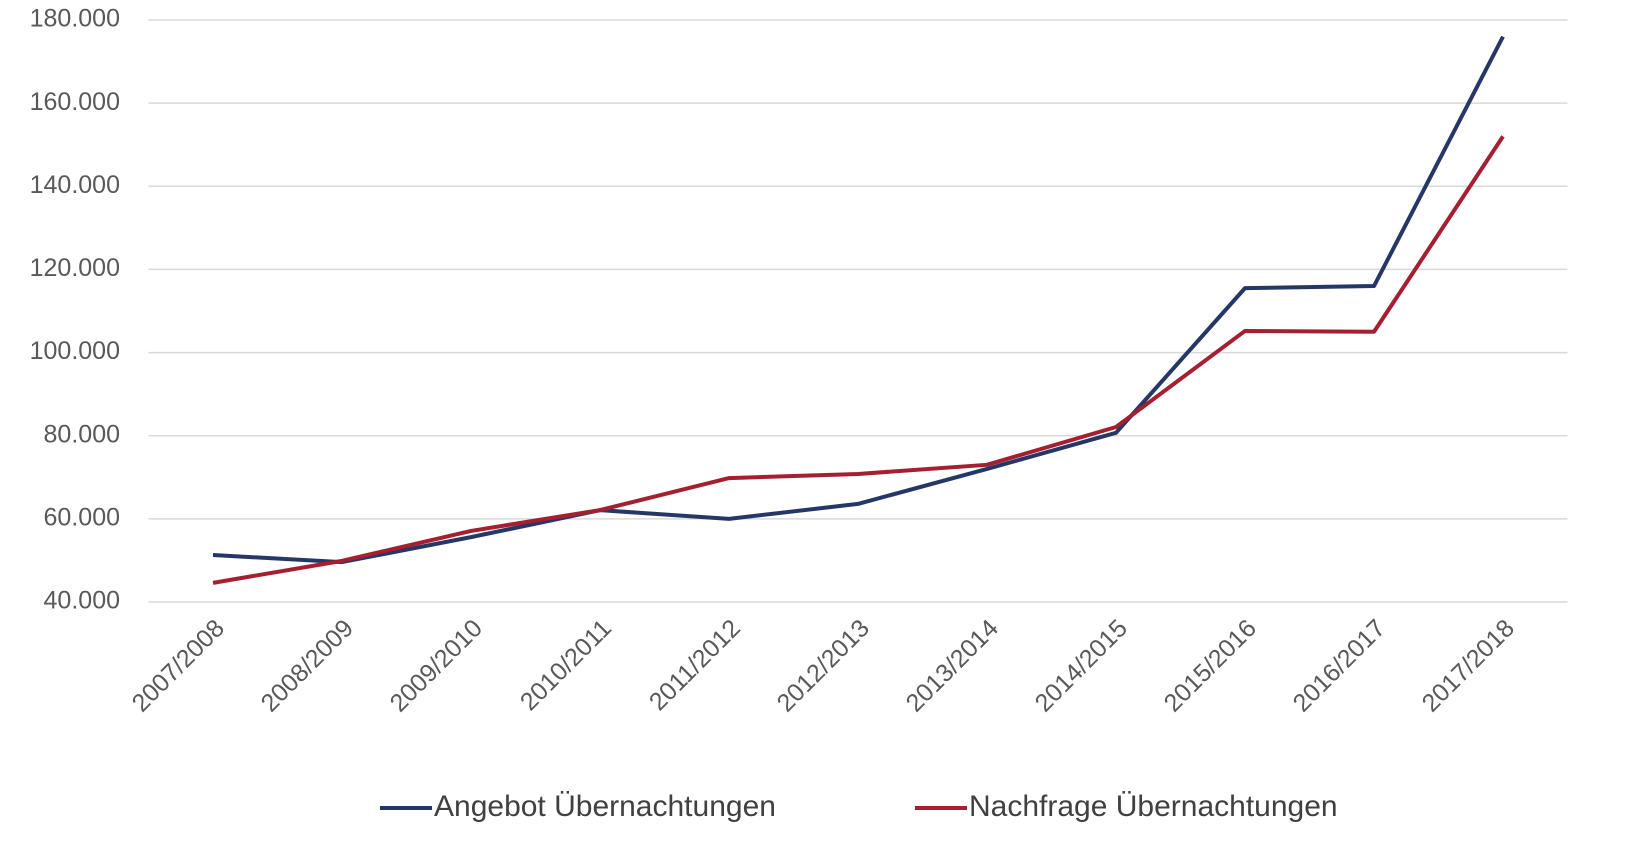 Image resolution: width=1636 pixels, height=865 pixels. Describe the element at coordinates (307, 665) in the screenshot. I see `x-tick-label: 2008/2009` at that location.